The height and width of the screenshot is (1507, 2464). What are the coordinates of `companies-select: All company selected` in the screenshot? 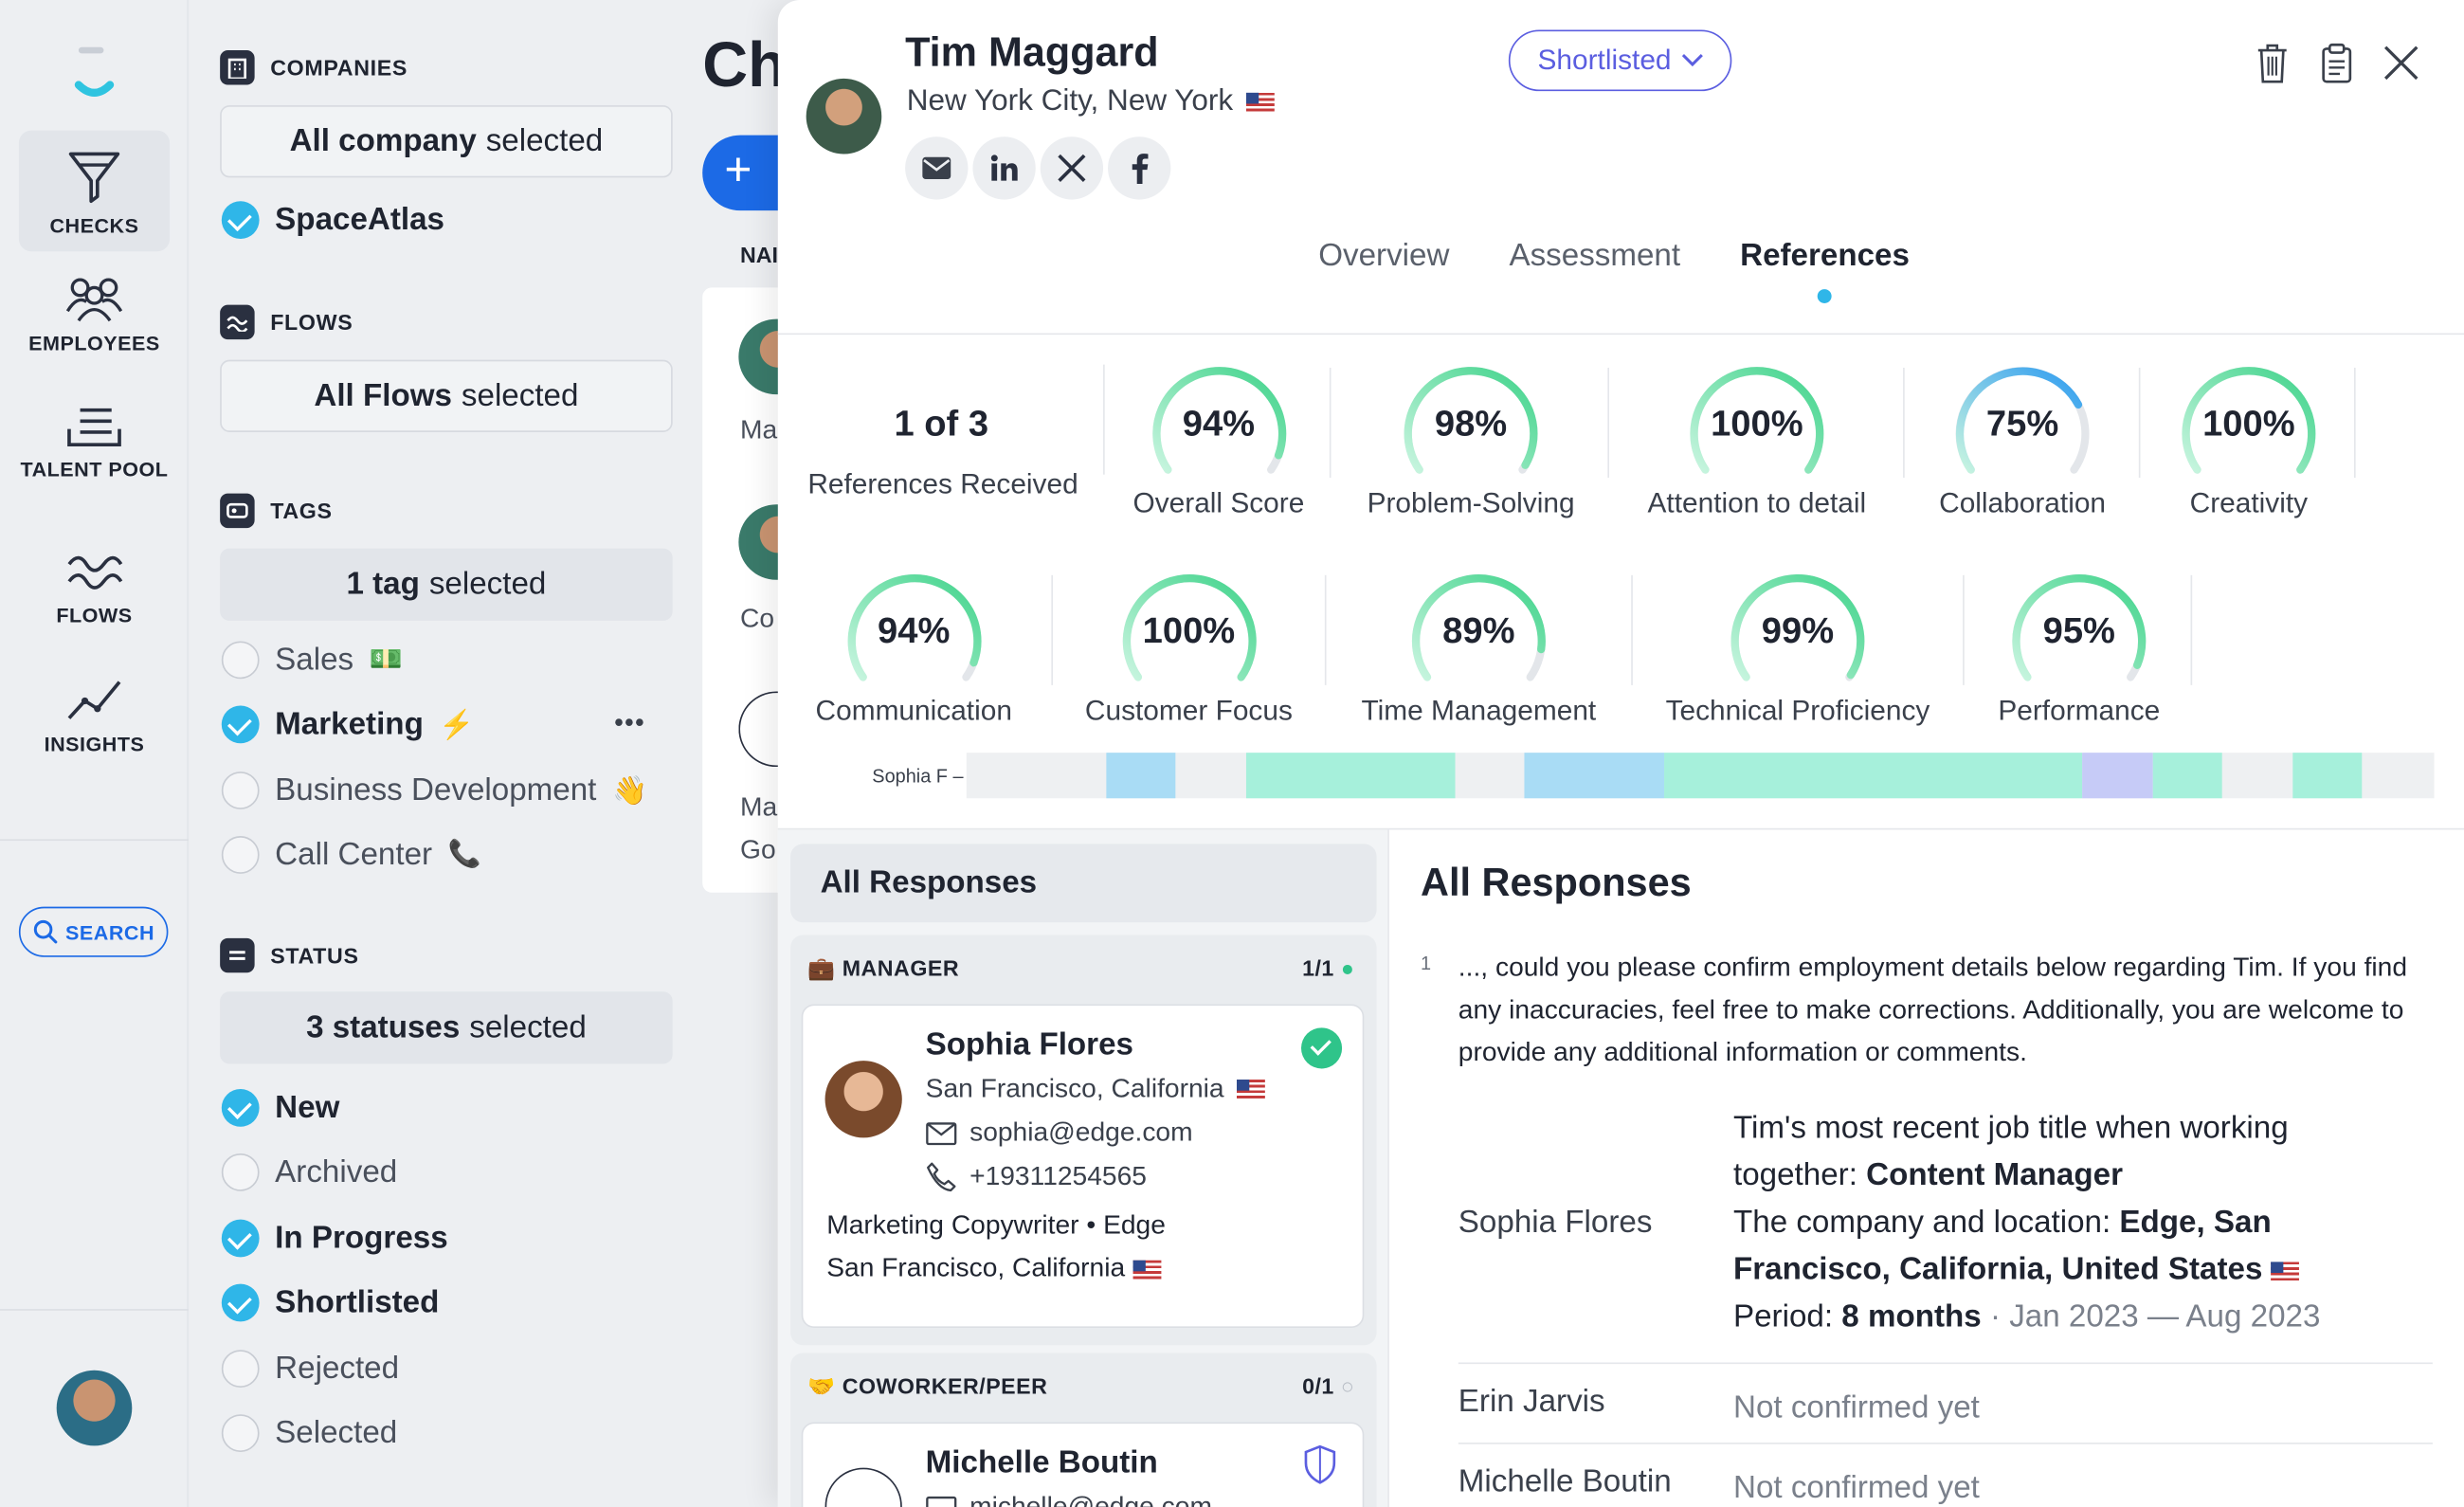 It's located at (447, 141).